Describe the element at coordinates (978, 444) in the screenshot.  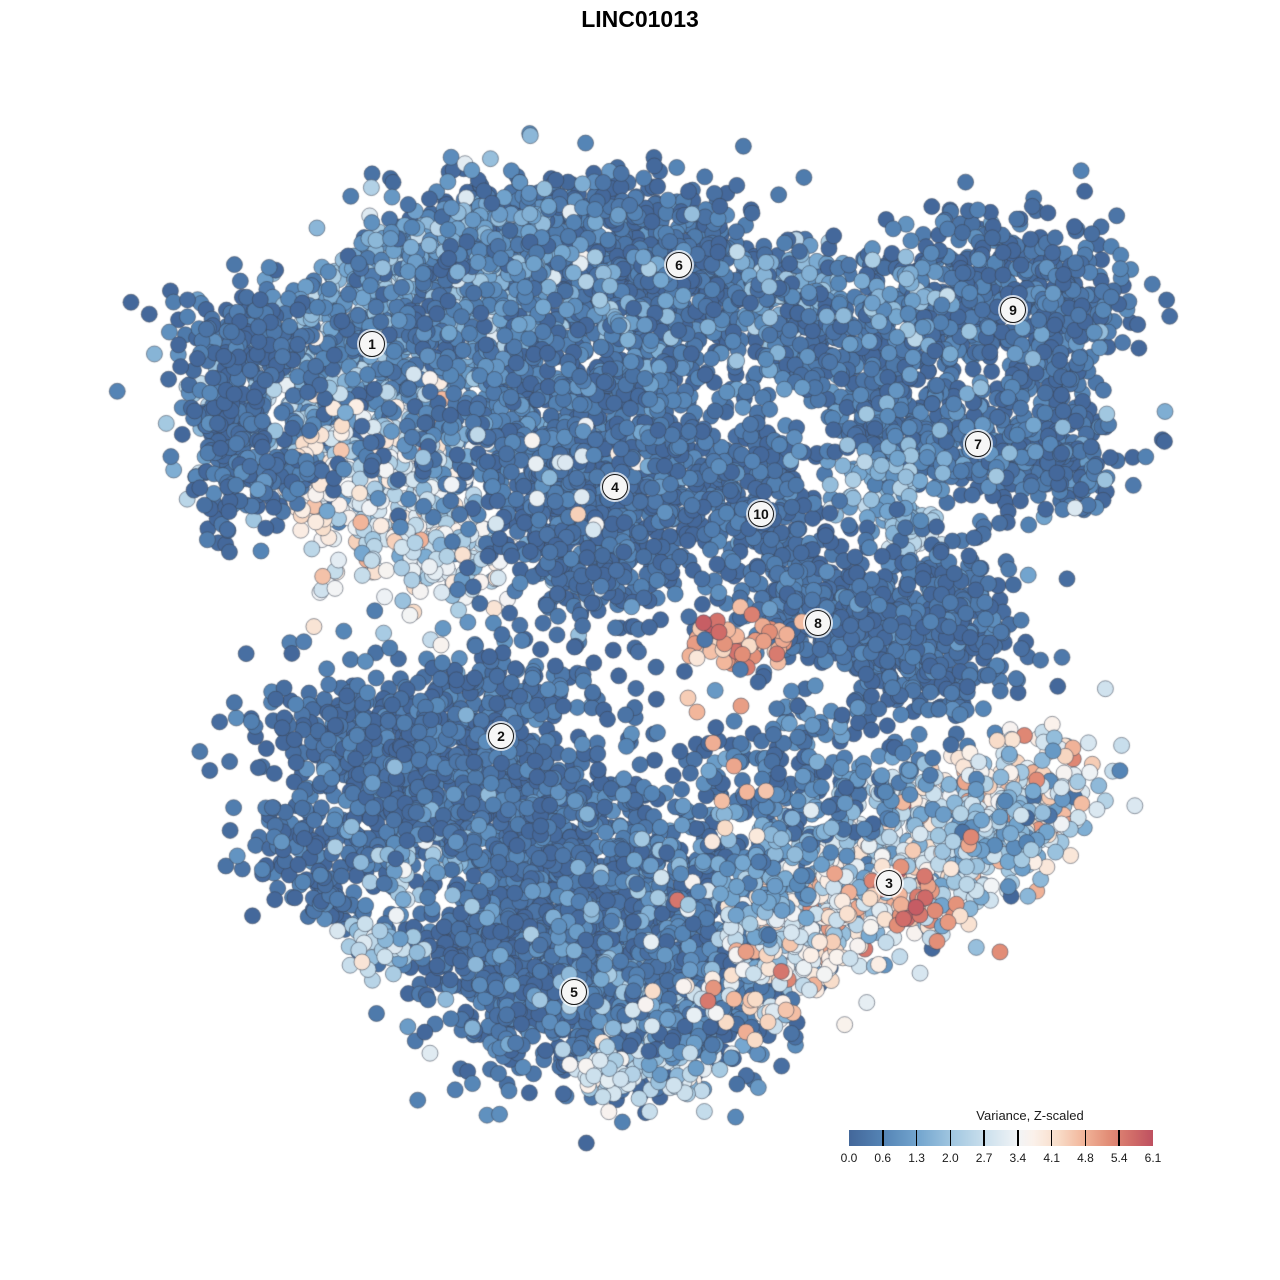
I see `cluster-label-7: 7` at that location.